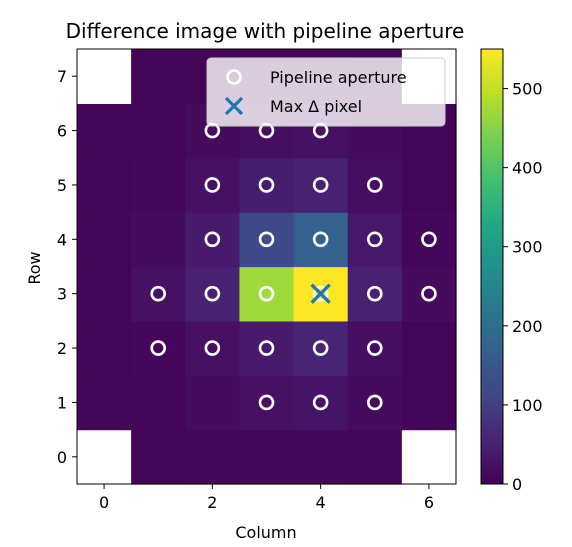 This screenshot has height=547, width=572. Describe the element at coordinates (62, 76) in the screenshot. I see `y-tick-label: 7` at that location.